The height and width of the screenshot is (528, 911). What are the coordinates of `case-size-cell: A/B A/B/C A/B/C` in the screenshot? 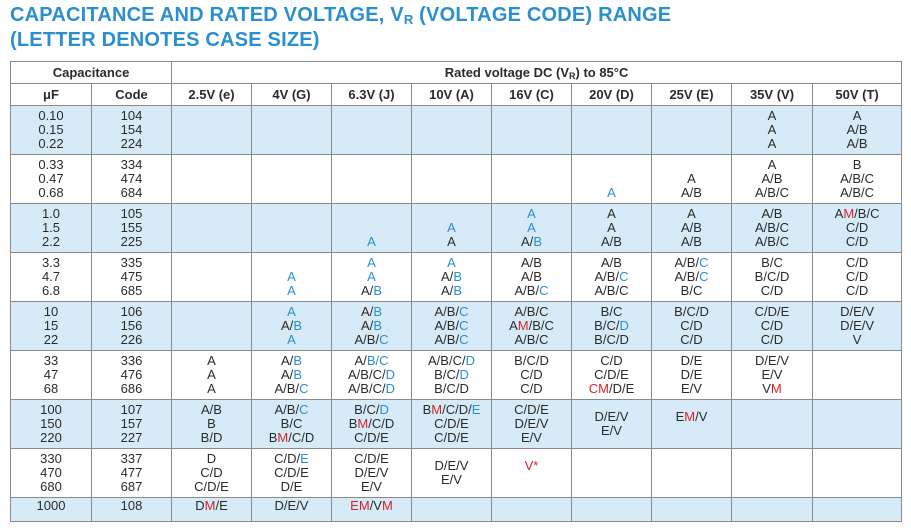 It's located at (611, 277).